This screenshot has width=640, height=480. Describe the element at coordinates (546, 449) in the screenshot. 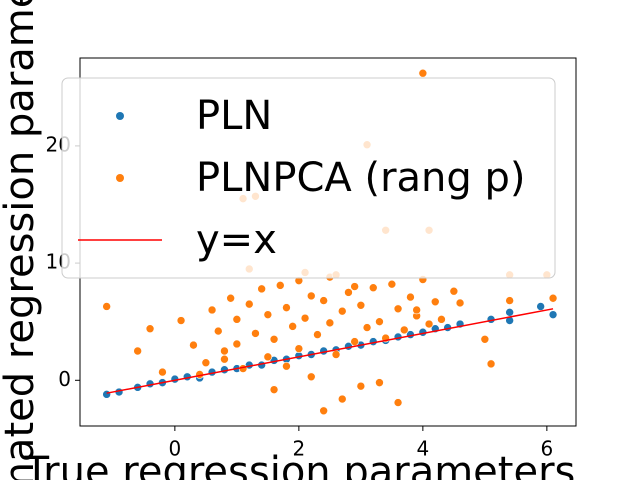

I see `x-tick-label: 6` at that location.